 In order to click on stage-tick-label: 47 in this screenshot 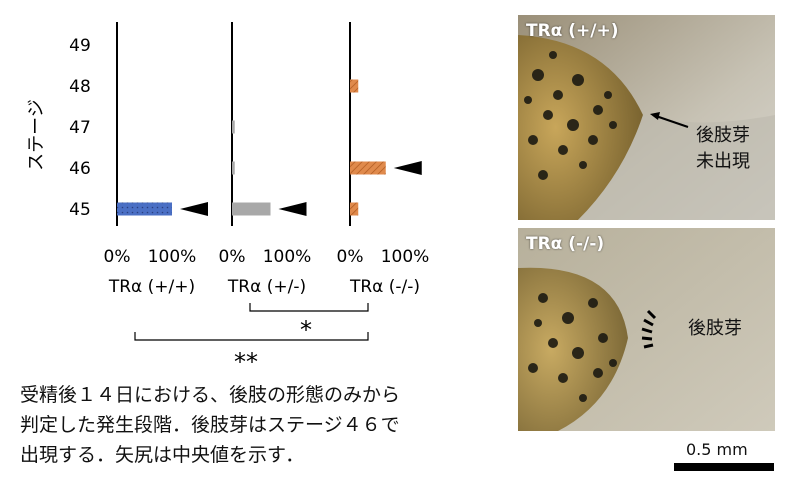, I will do `click(80, 128)`.